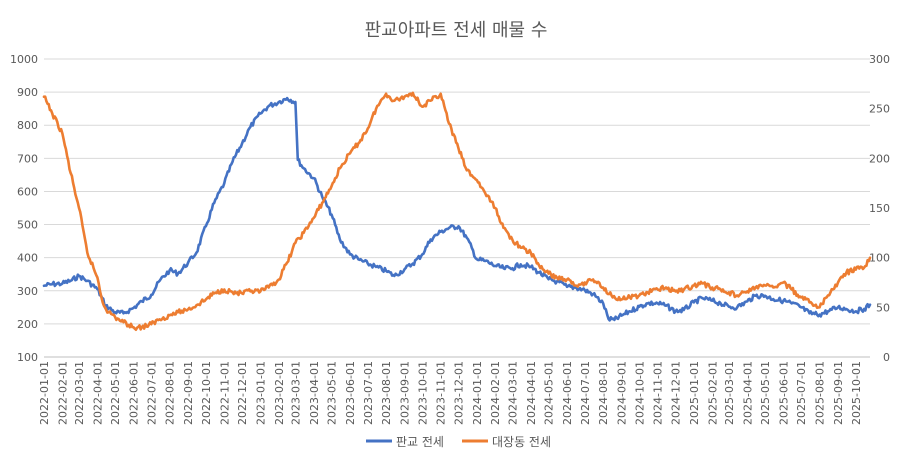 This screenshot has width=913, height=465. What do you see at coordinates (531, 393) in the screenshot?
I see `x-tick-label: 2024-04-01` at bounding box center [531, 393].